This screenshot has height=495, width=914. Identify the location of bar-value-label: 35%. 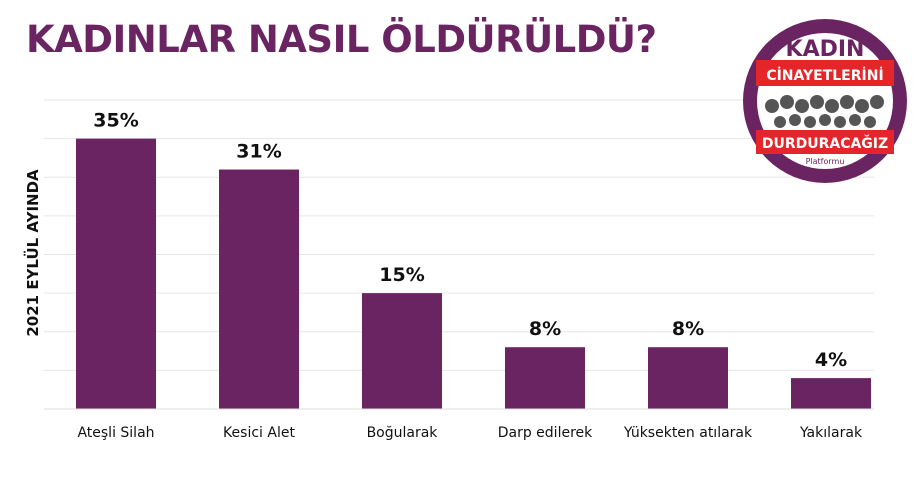
(115, 121).